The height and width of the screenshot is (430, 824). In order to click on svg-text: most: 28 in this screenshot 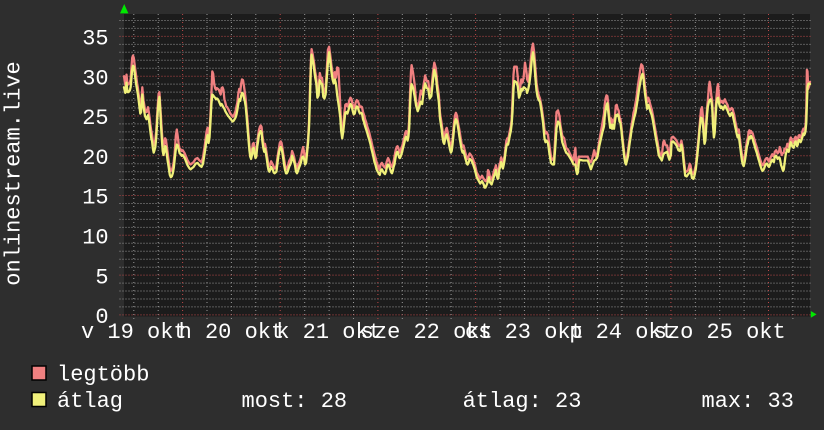, I will do `click(295, 401)`.